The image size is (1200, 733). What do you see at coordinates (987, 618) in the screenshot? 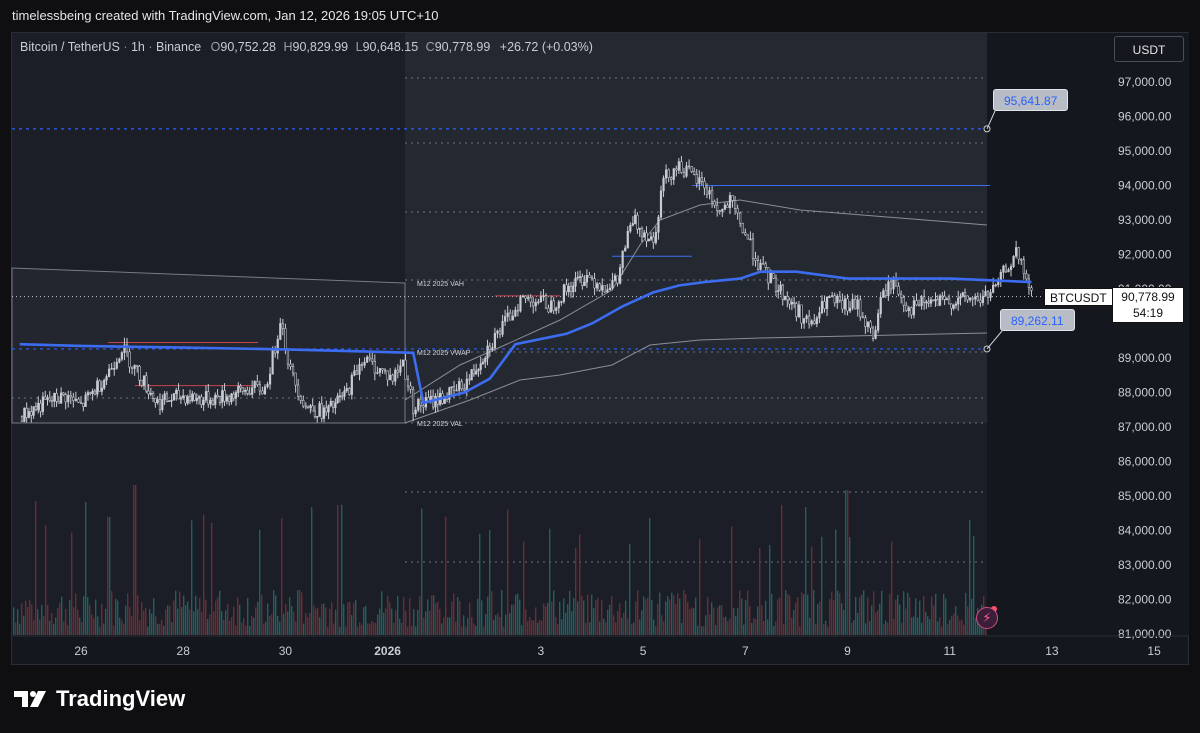
I see `lightning-icon: ⚡` at bounding box center [987, 618].